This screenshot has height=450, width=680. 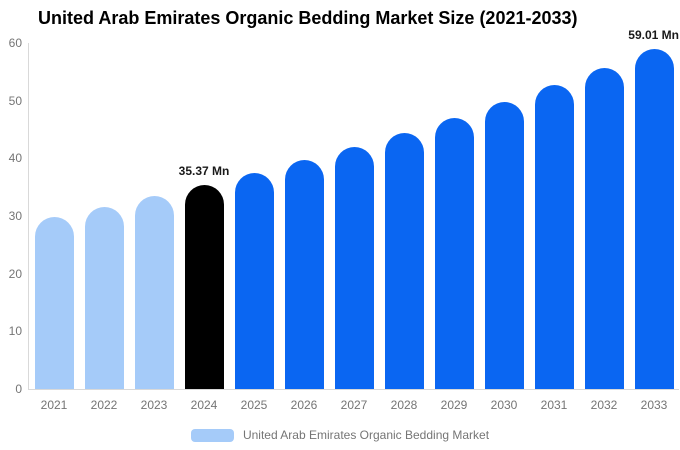 I want to click on x-tick-label-2032: 2032, so click(x=604, y=405).